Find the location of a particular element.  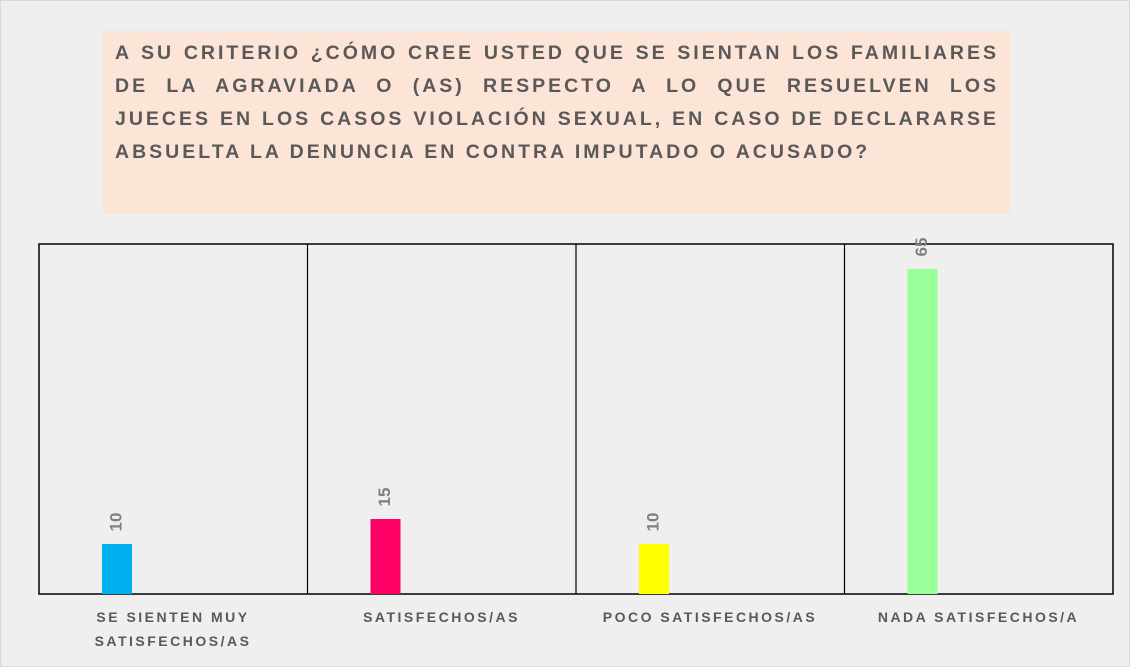

x-tick-label: POCO SATISFECHOS/AS is located at coordinates (710, 617).